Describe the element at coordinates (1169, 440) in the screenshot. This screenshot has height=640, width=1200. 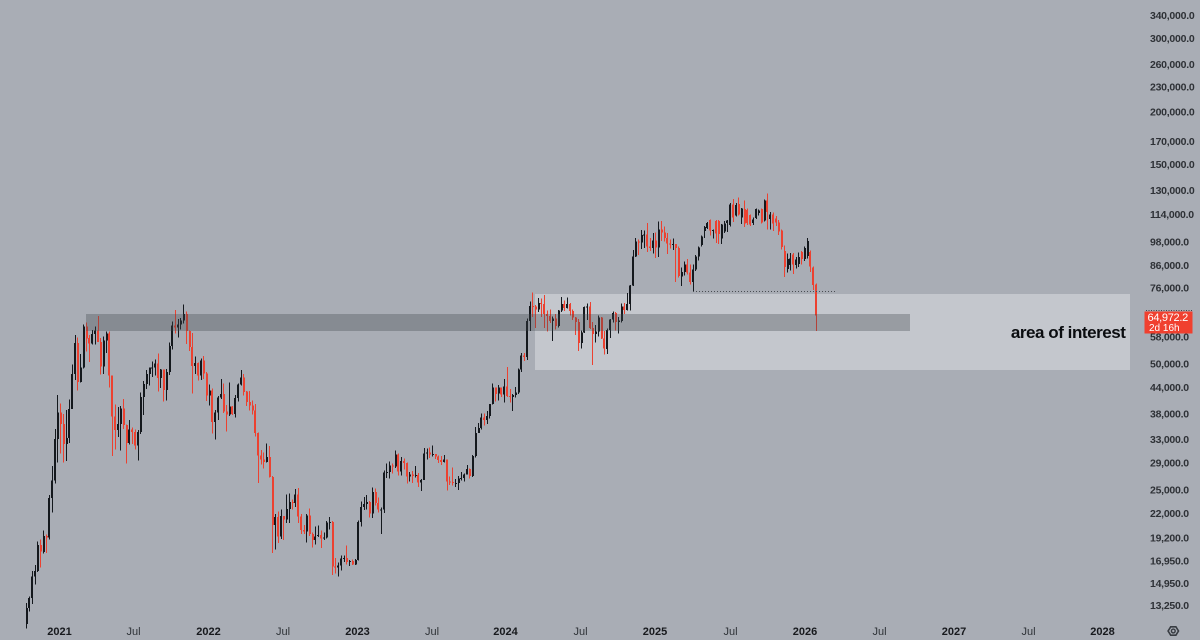
I see `svg-text: 33,000.0` at that location.